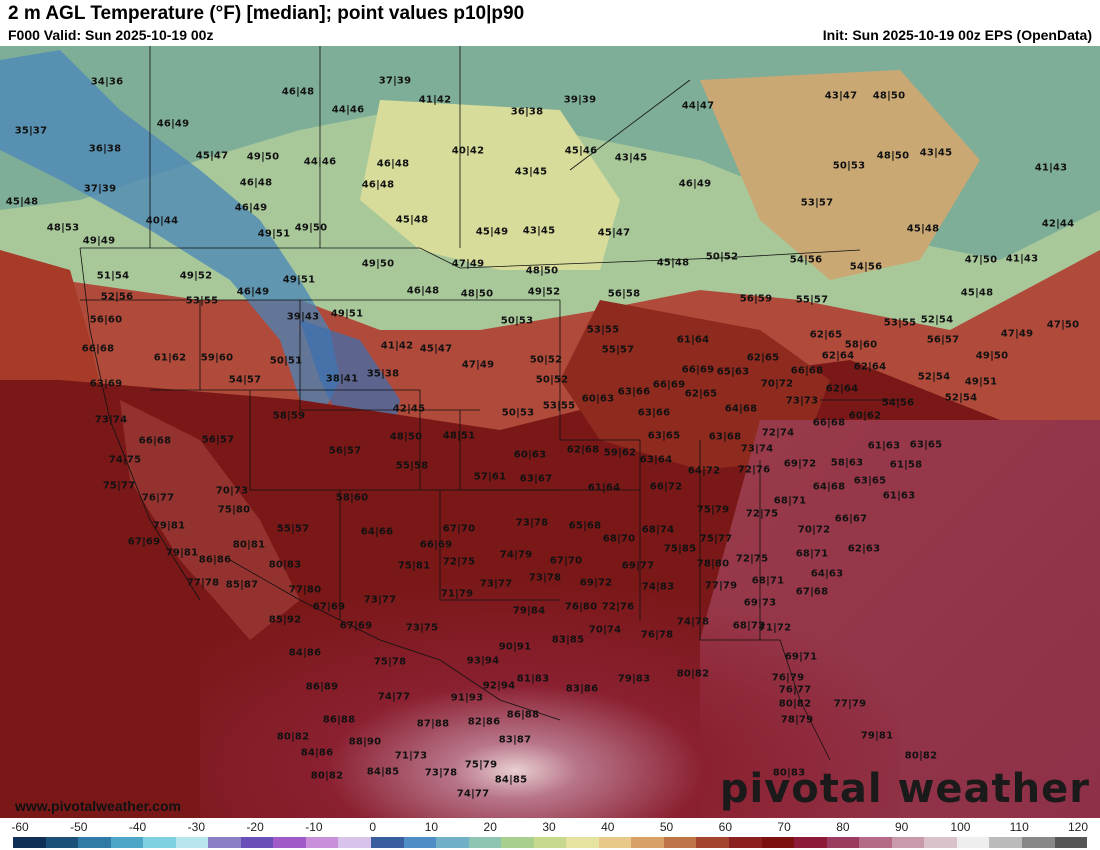 The image size is (1100, 850). I want to click on point-value-label: 79|83, so click(634, 679).